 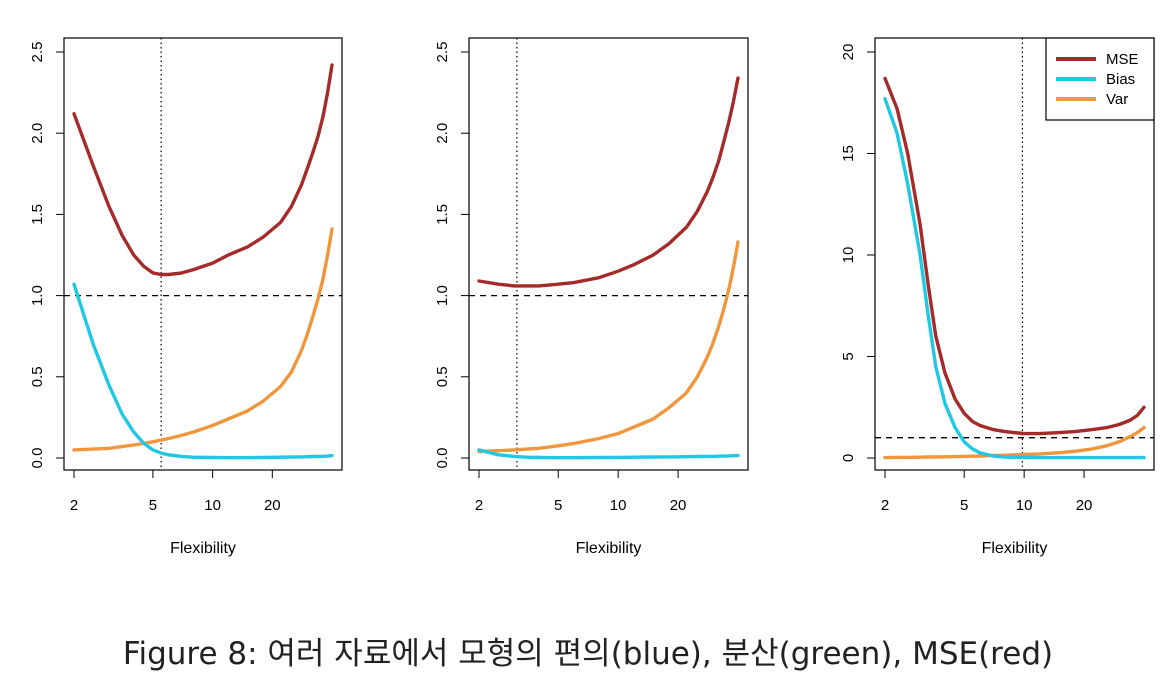 I want to click on y-tick-label: 10, so click(x=848, y=255).